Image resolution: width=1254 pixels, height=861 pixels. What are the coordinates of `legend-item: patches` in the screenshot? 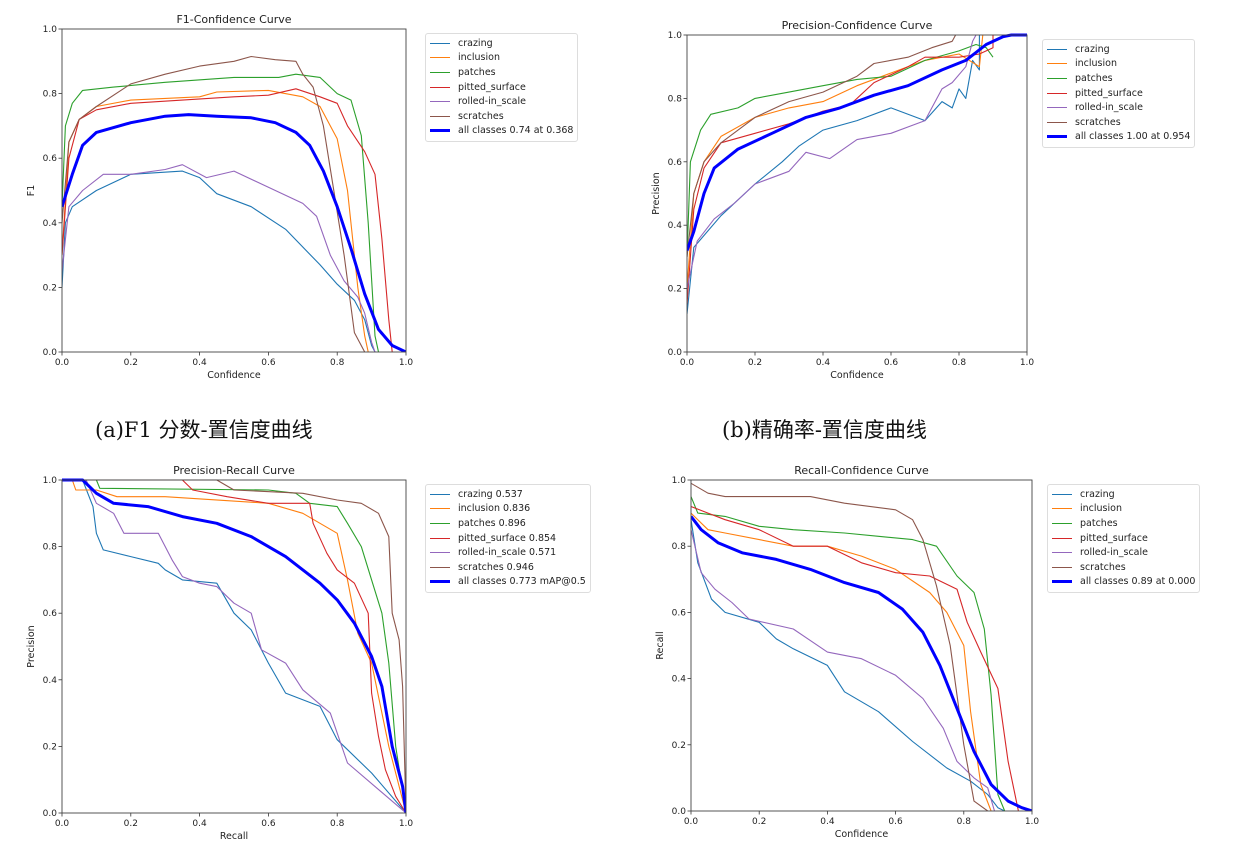 It's located at (501, 72).